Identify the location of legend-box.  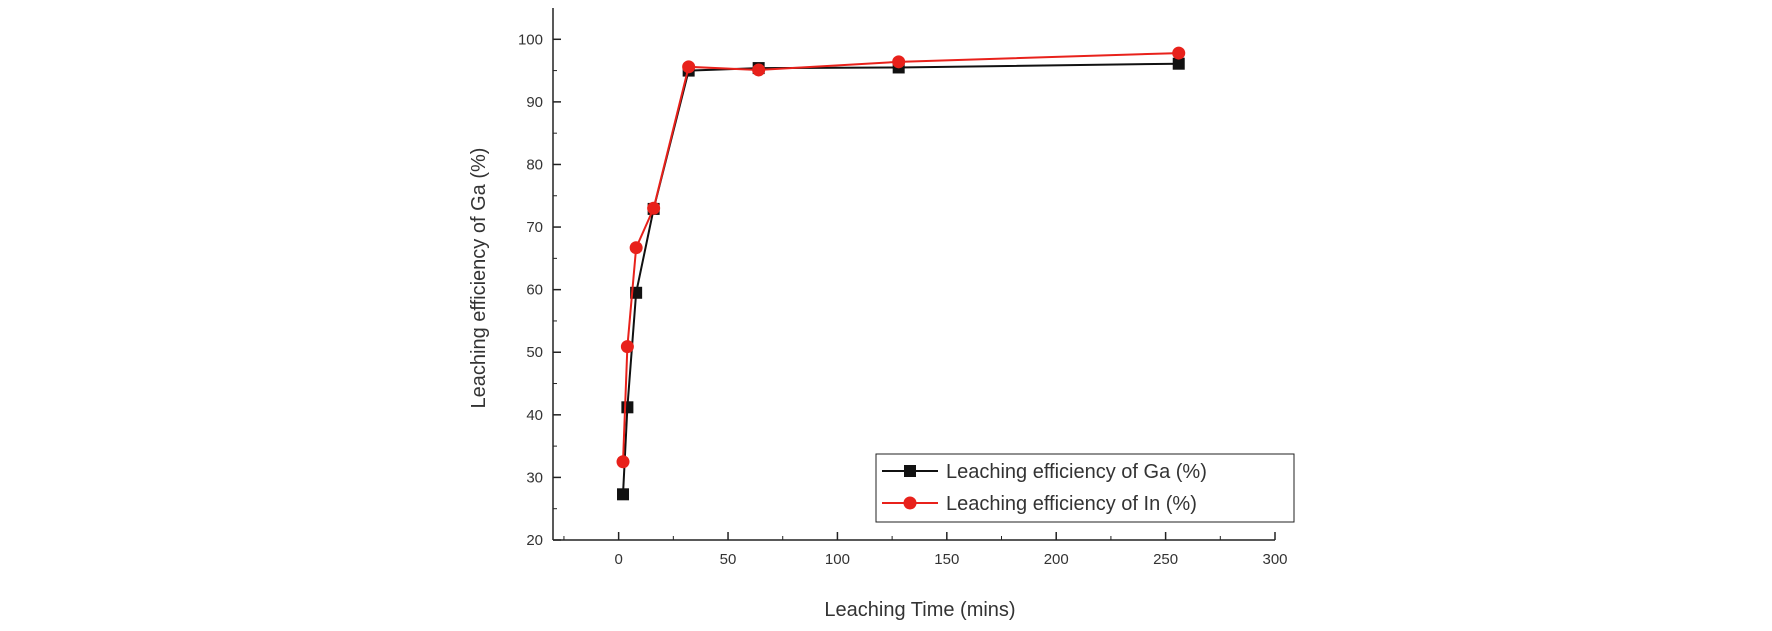
(1085, 488).